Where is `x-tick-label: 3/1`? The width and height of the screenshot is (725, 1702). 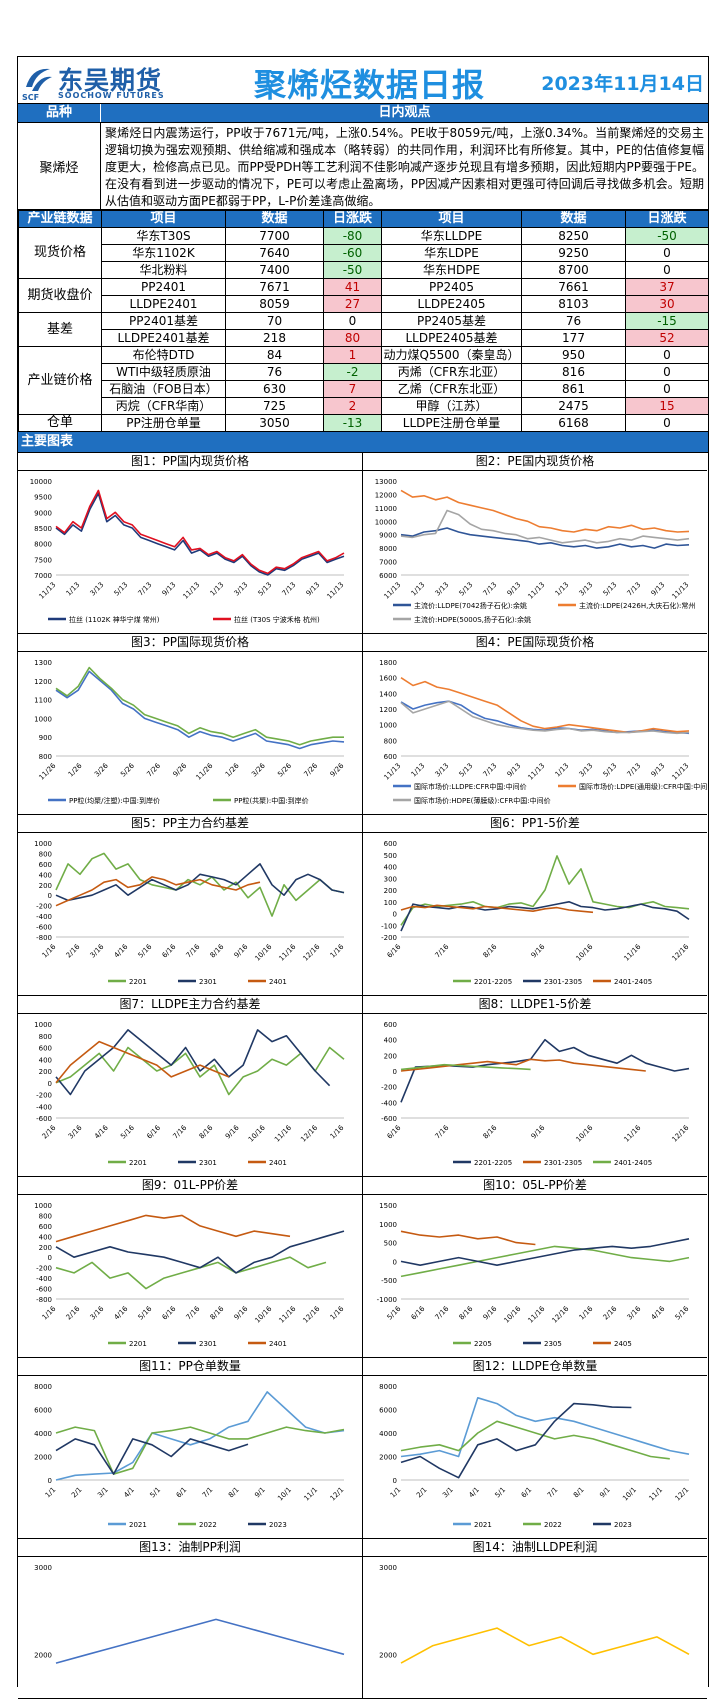
x-tick-label: 3/1 is located at coordinates (448, 1493).